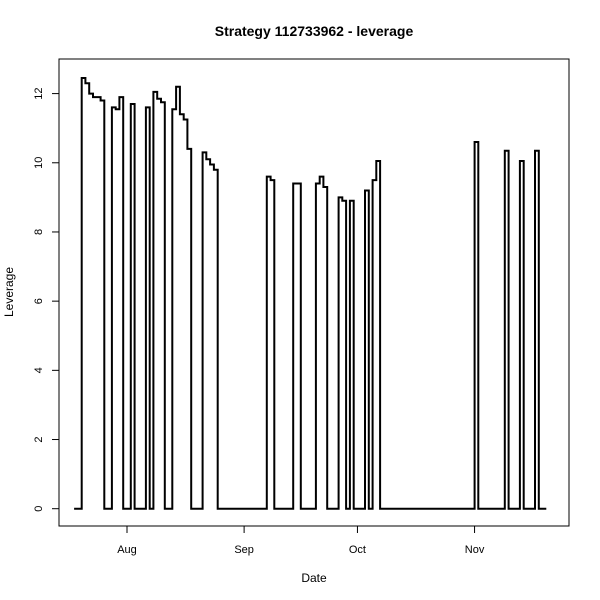 The image size is (600, 600). Describe the element at coordinates (314, 578) in the screenshot. I see `x-axis-label: Date` at that location.